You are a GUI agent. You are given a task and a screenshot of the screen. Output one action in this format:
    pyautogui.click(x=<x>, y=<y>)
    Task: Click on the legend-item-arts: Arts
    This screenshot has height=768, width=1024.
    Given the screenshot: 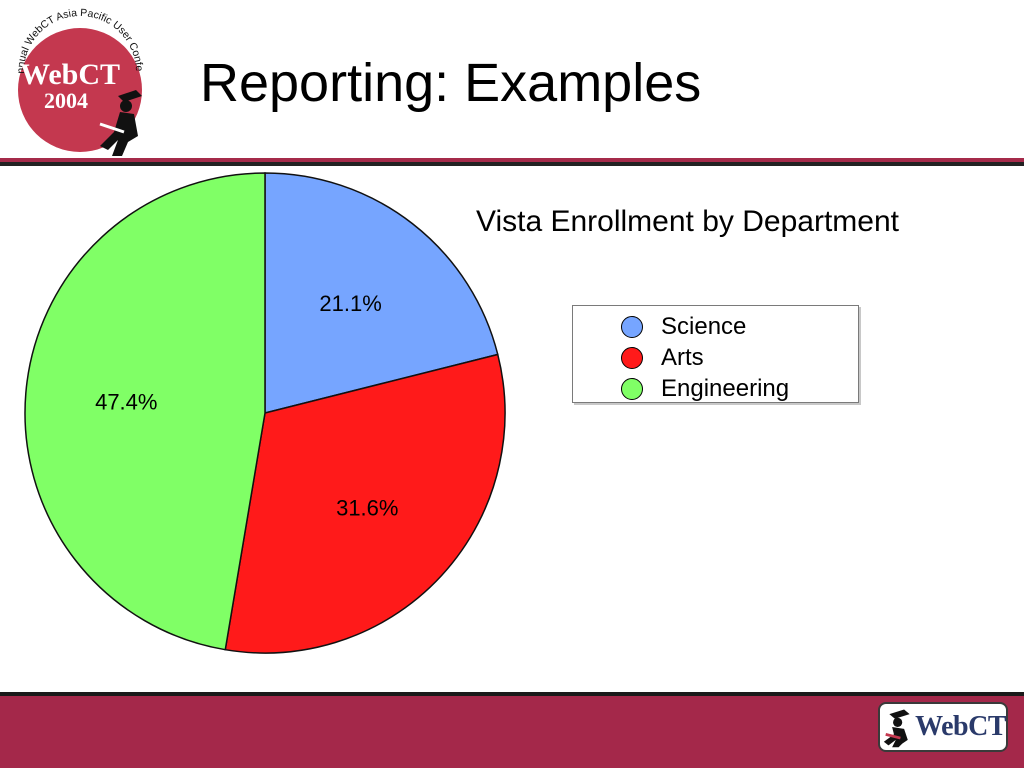 What is the action you would take?
    pyautogui.click(x=662, y=358)
    